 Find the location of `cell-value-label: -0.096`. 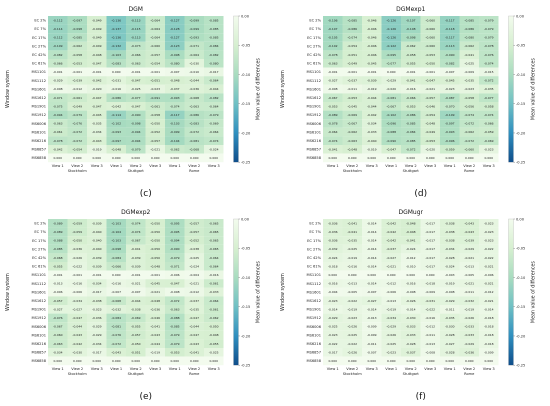

cell-value-label: -0.096 is located at coordinates (391, 124).